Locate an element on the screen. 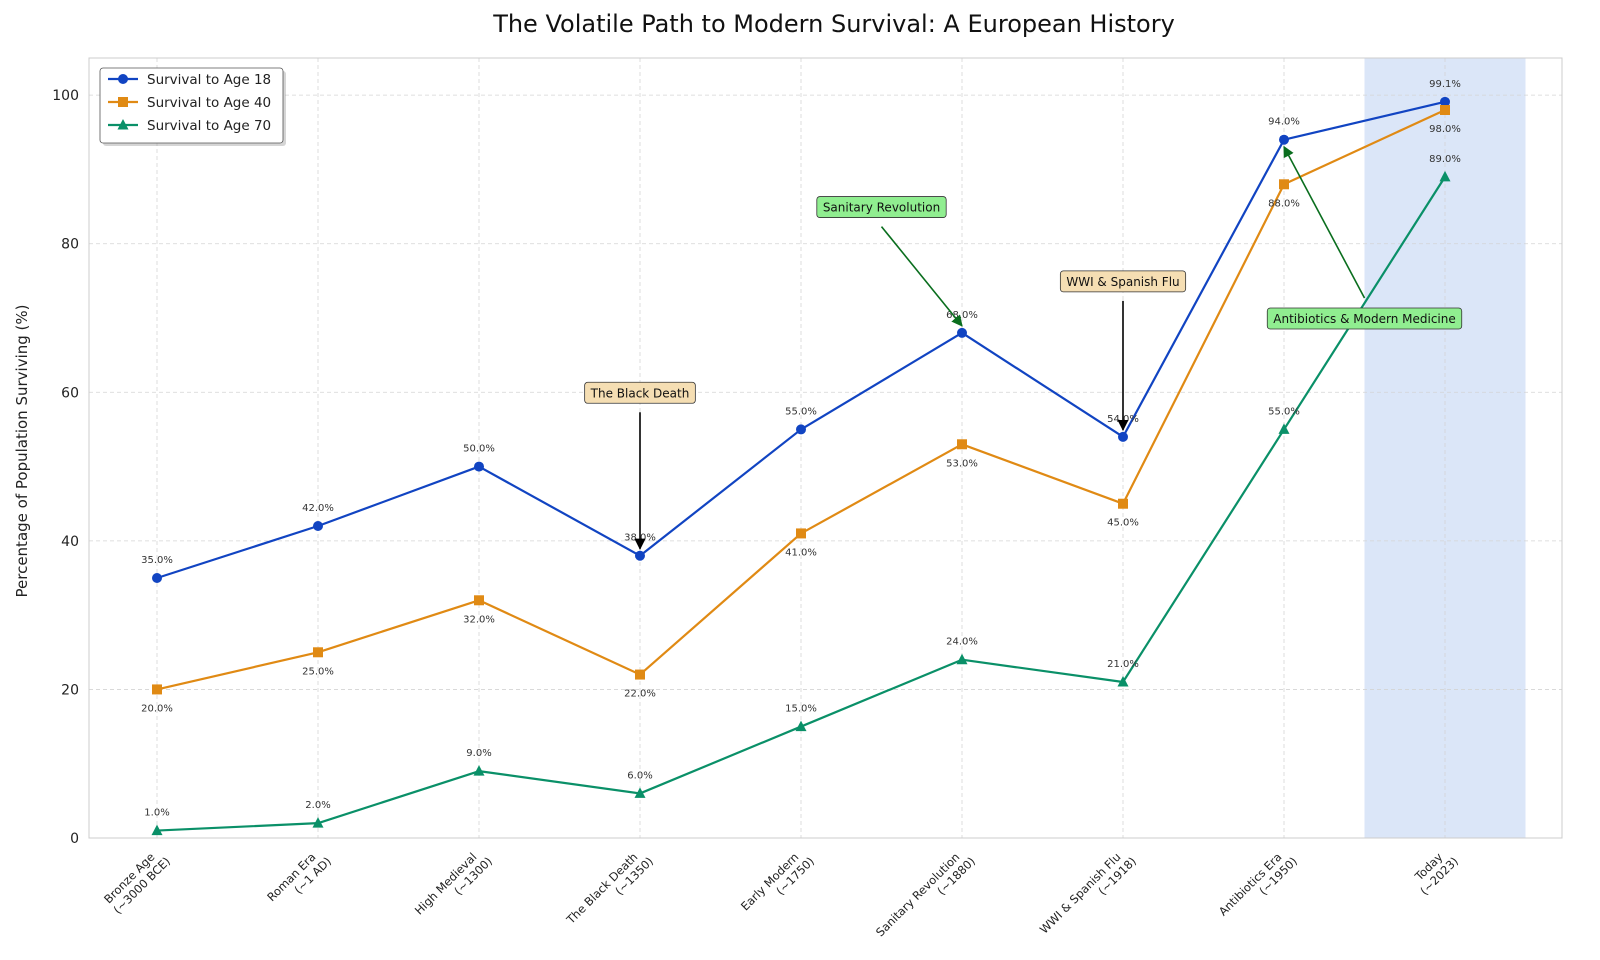 The image size is (1600, 960). y-tick-label: 40 is located at coordinates (70, 542).